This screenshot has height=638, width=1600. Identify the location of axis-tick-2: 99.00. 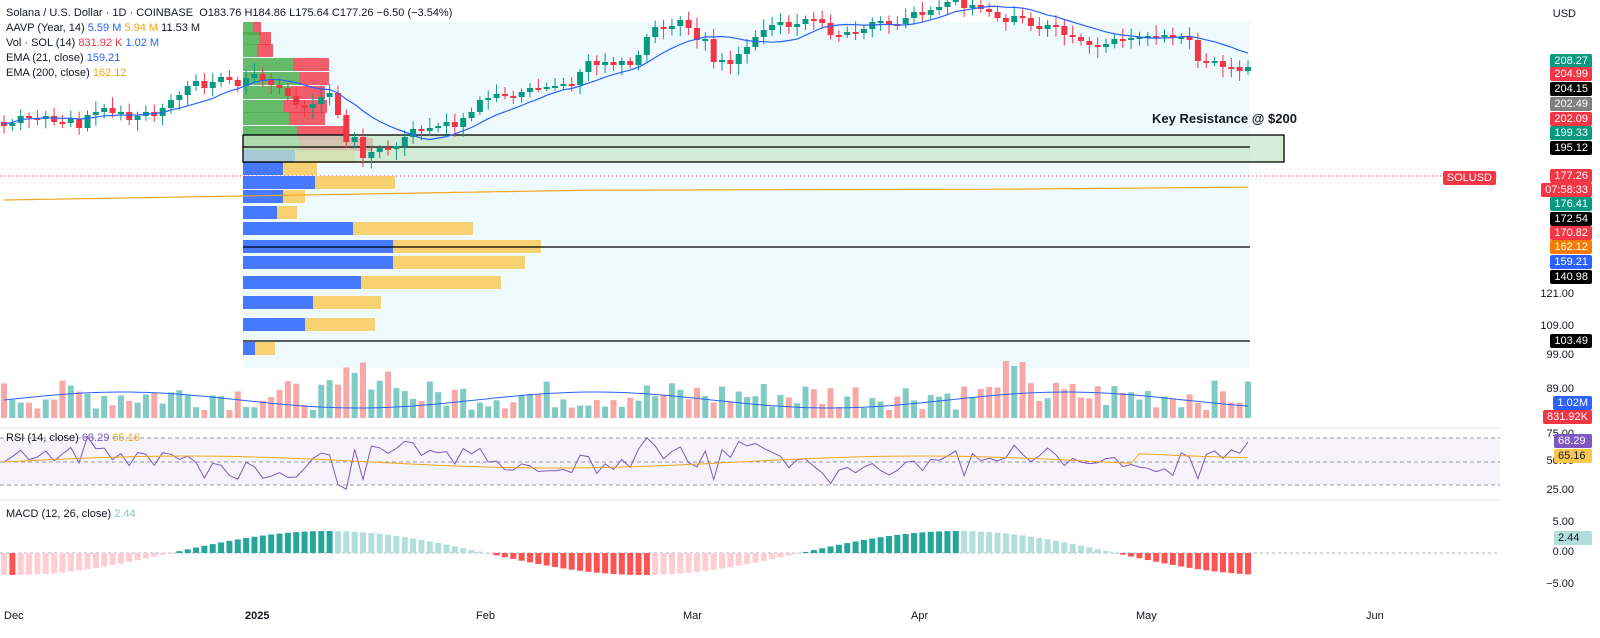
(1560, 355).